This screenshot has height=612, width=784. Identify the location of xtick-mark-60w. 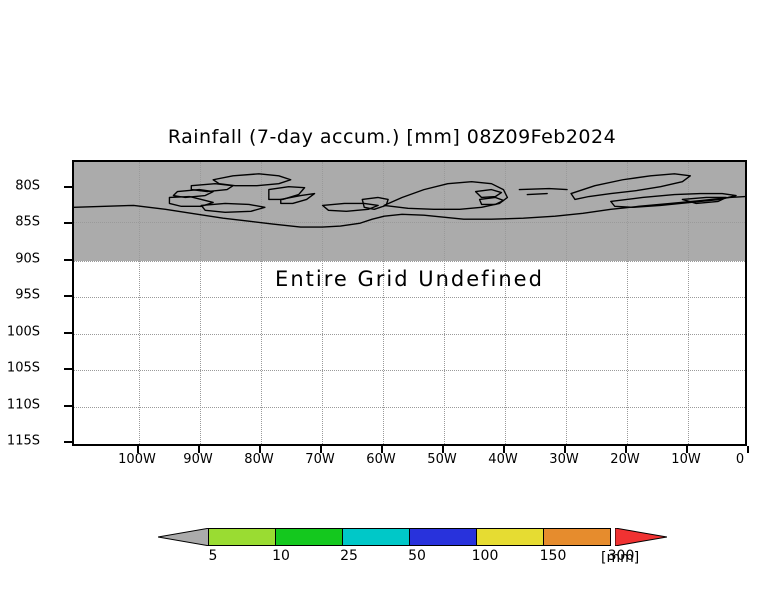
(382, 449).